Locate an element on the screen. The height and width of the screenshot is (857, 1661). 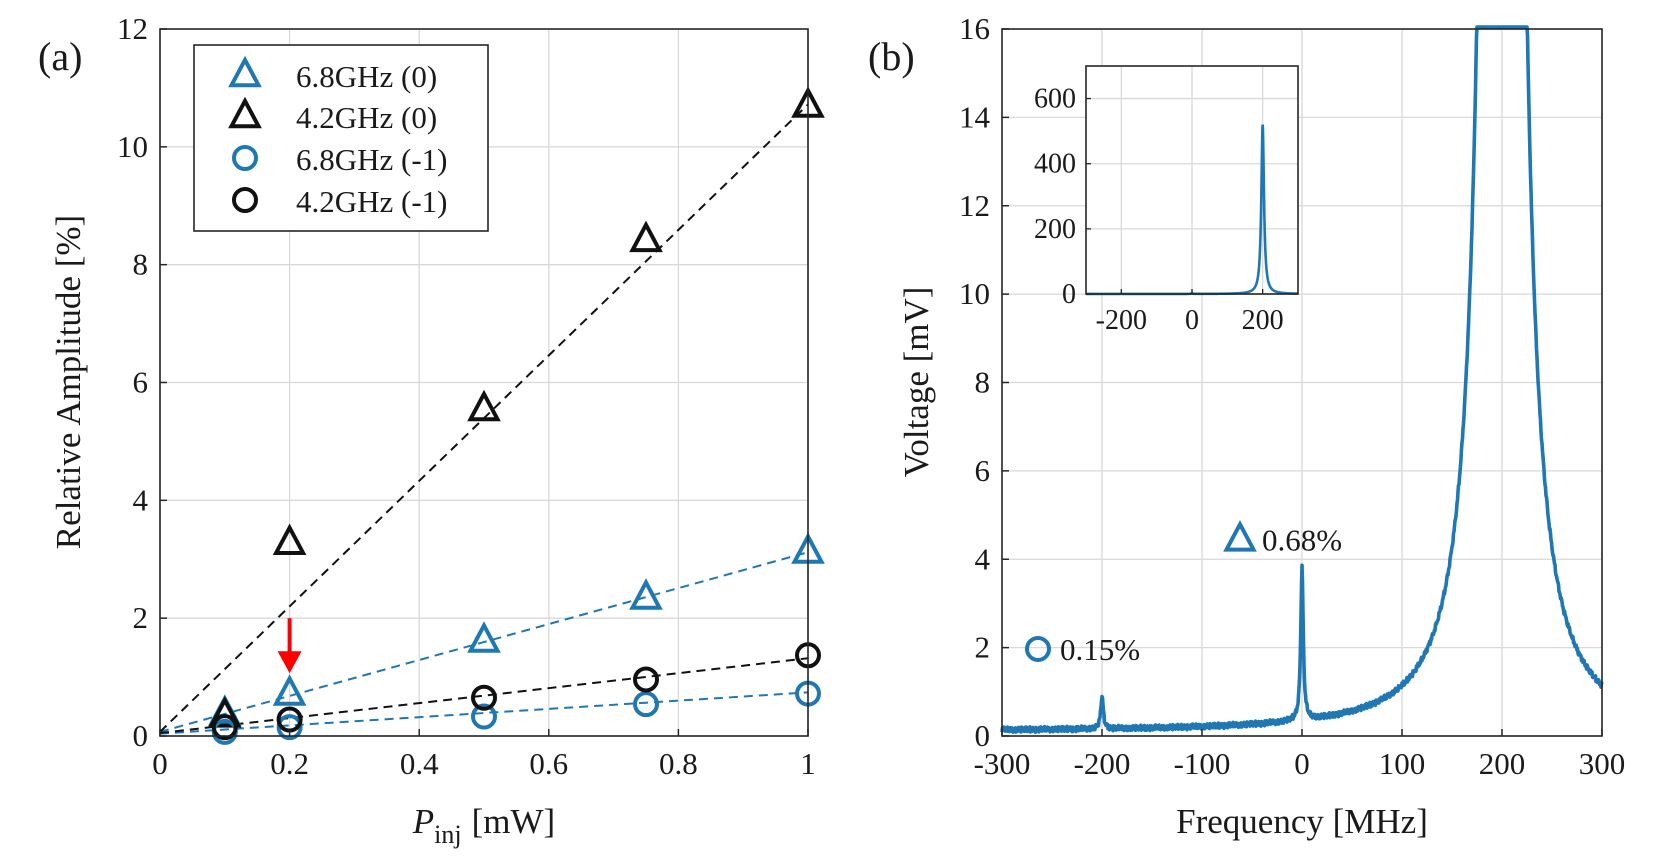
inset-x-tick-label: 200 is located at coordinates (1263, 320).